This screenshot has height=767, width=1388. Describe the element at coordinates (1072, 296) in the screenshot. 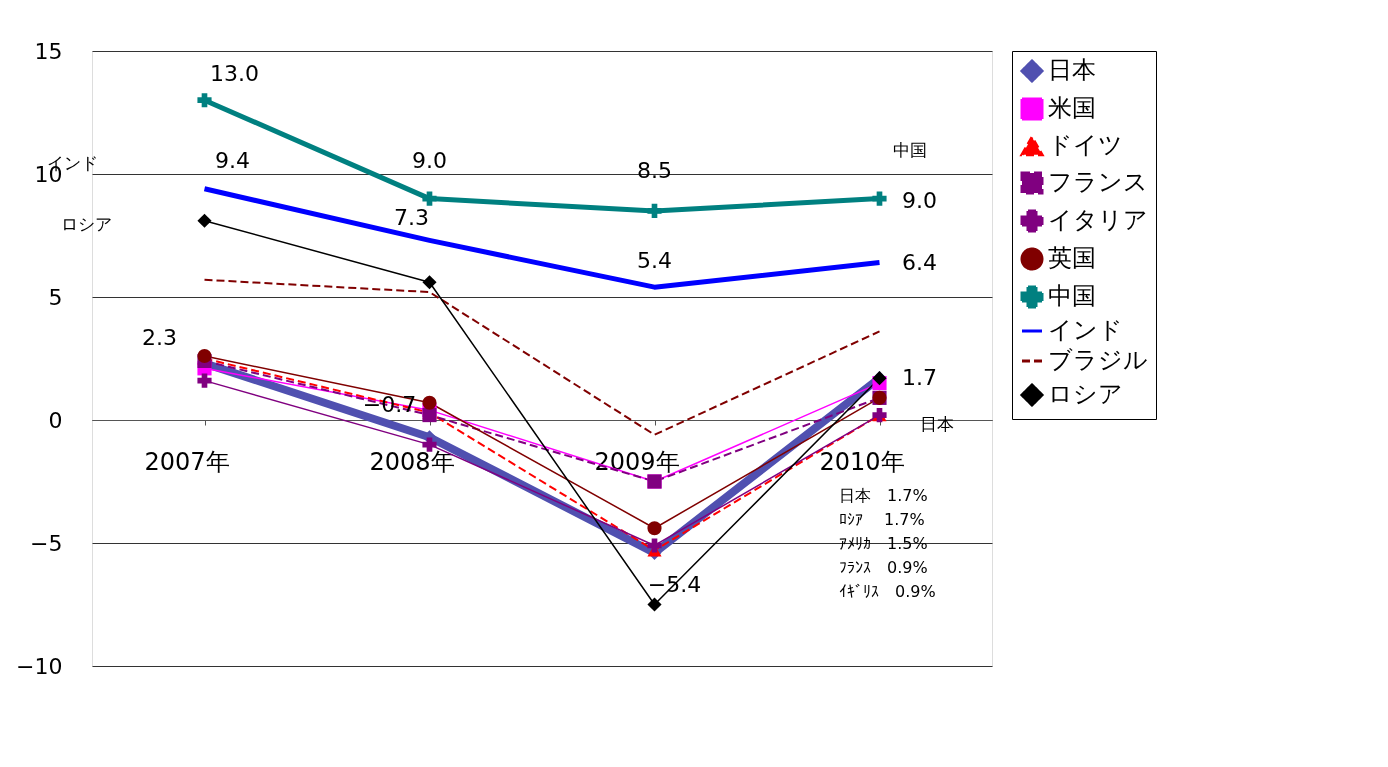

I see `legend-label: 中国` at that location.